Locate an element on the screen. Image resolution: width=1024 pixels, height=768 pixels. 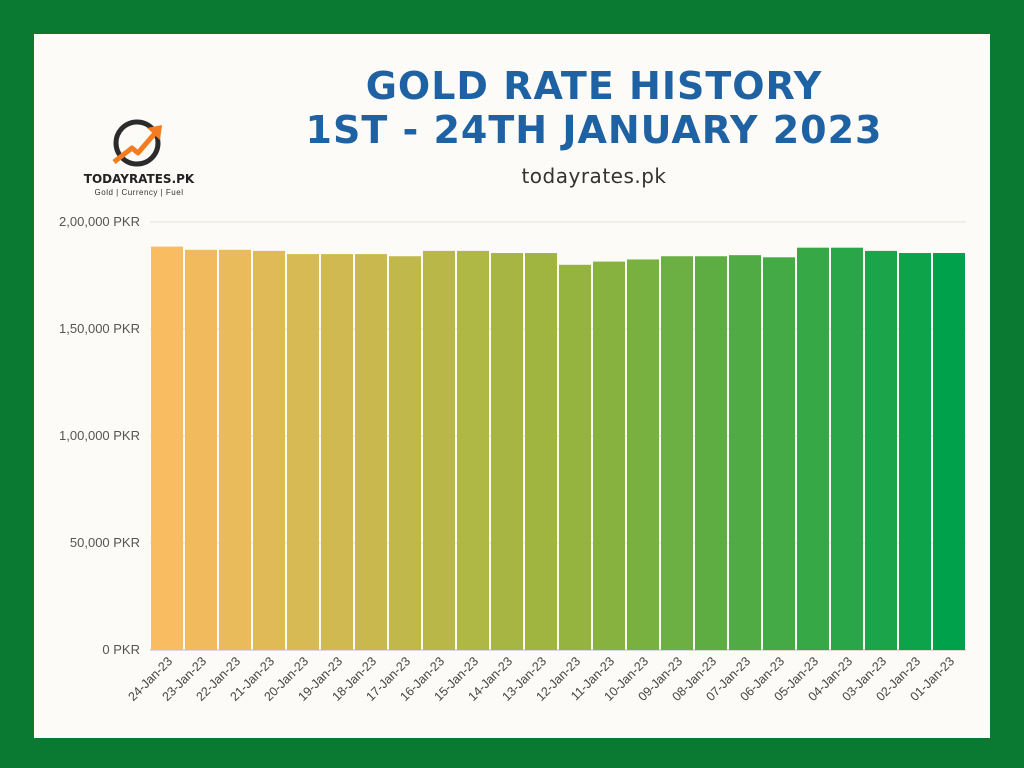
brand-name: TODAYRATES.PK is located at coordinates (139, 179).